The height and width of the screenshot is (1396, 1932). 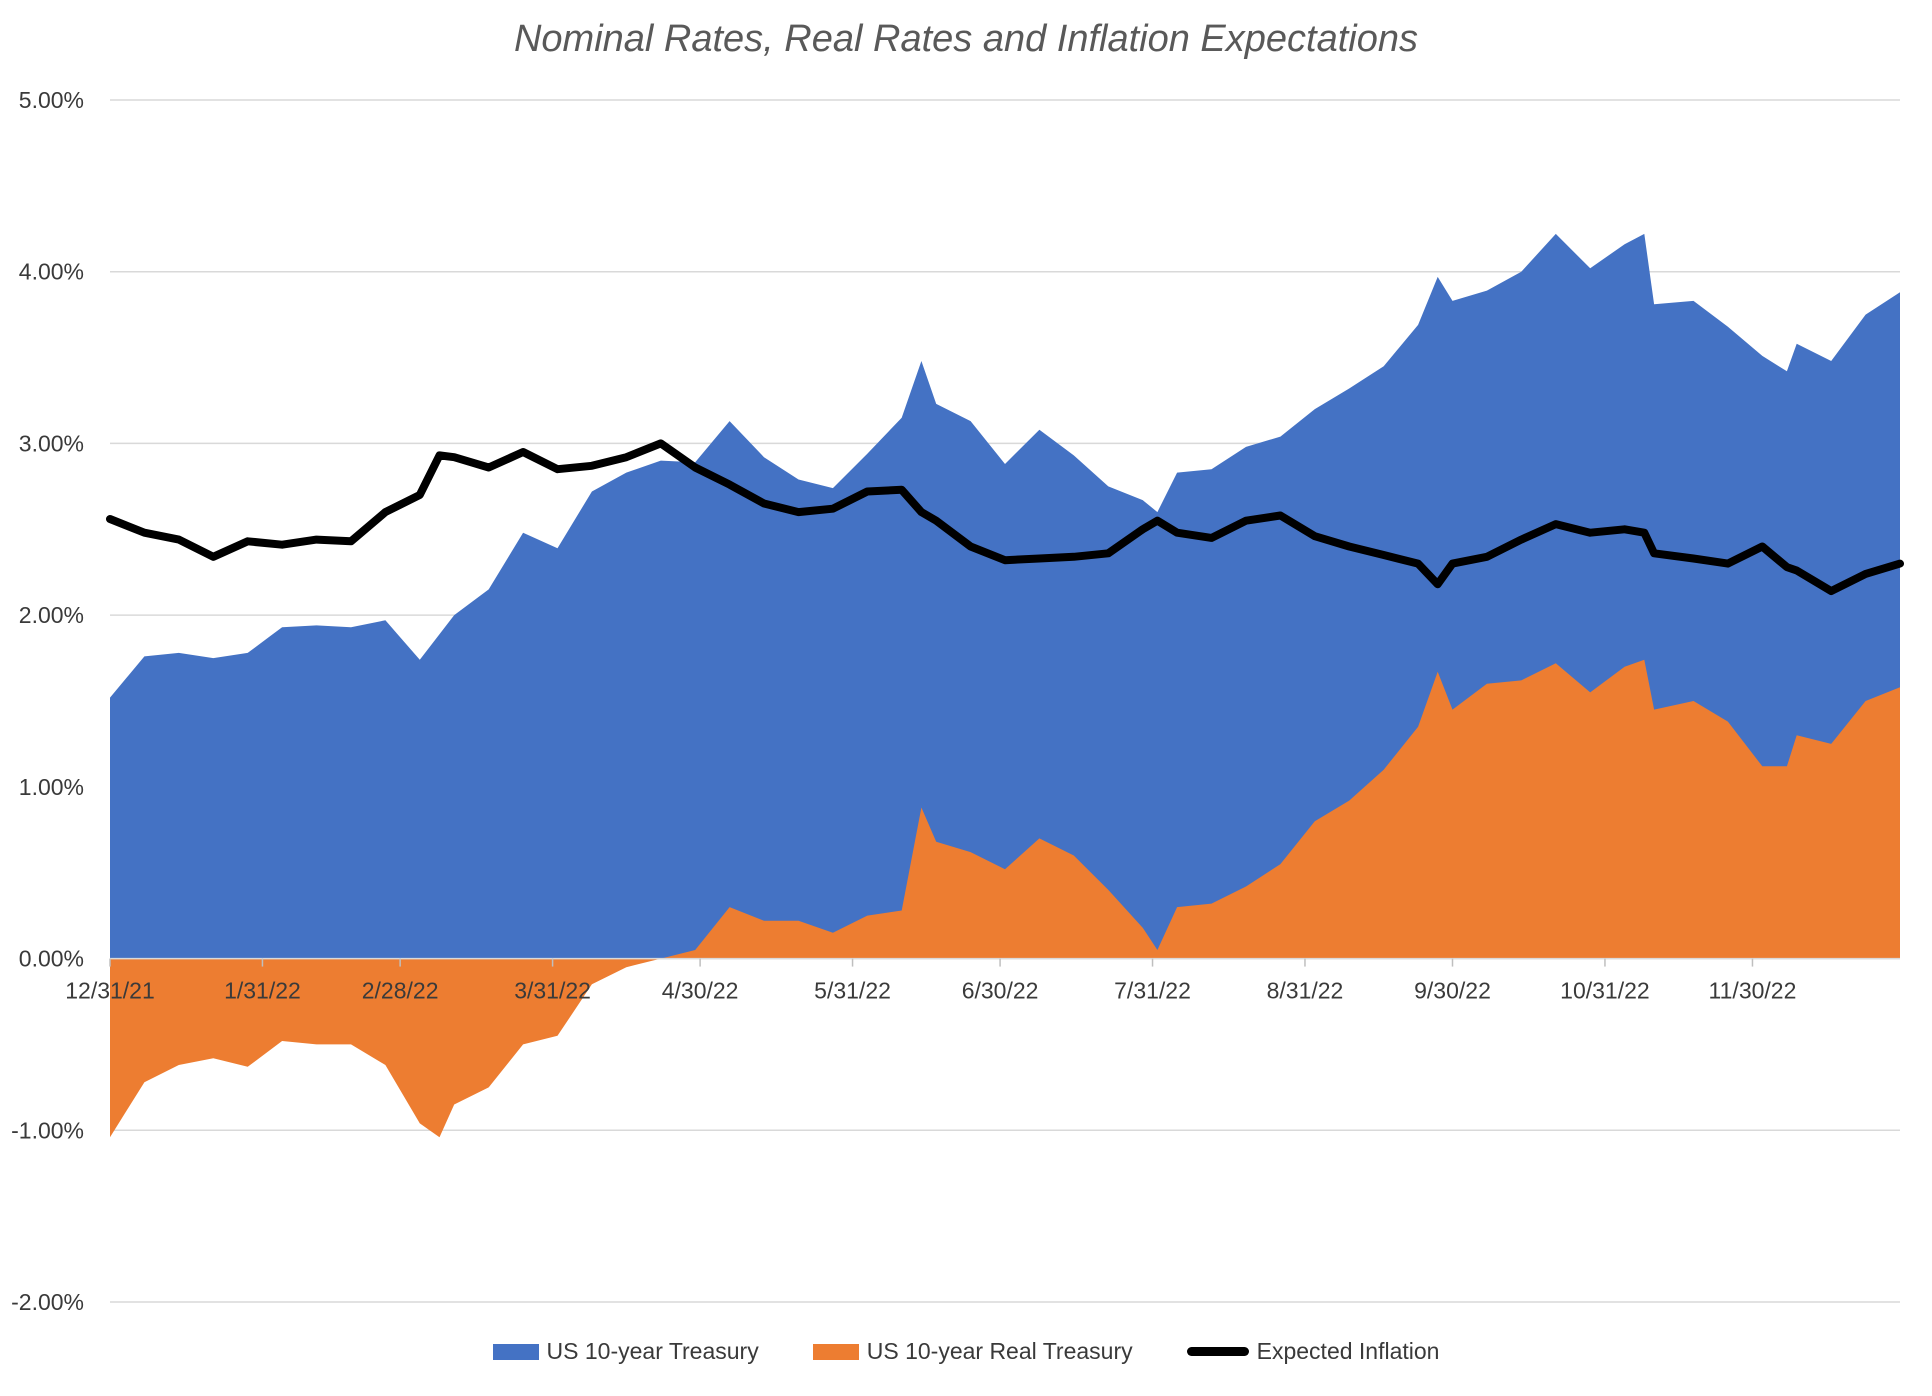 What do you see at coordinates (51, 272) in the screenshot?
I see `y-tick-label: 4.00%` at bounding box center [51, 272].